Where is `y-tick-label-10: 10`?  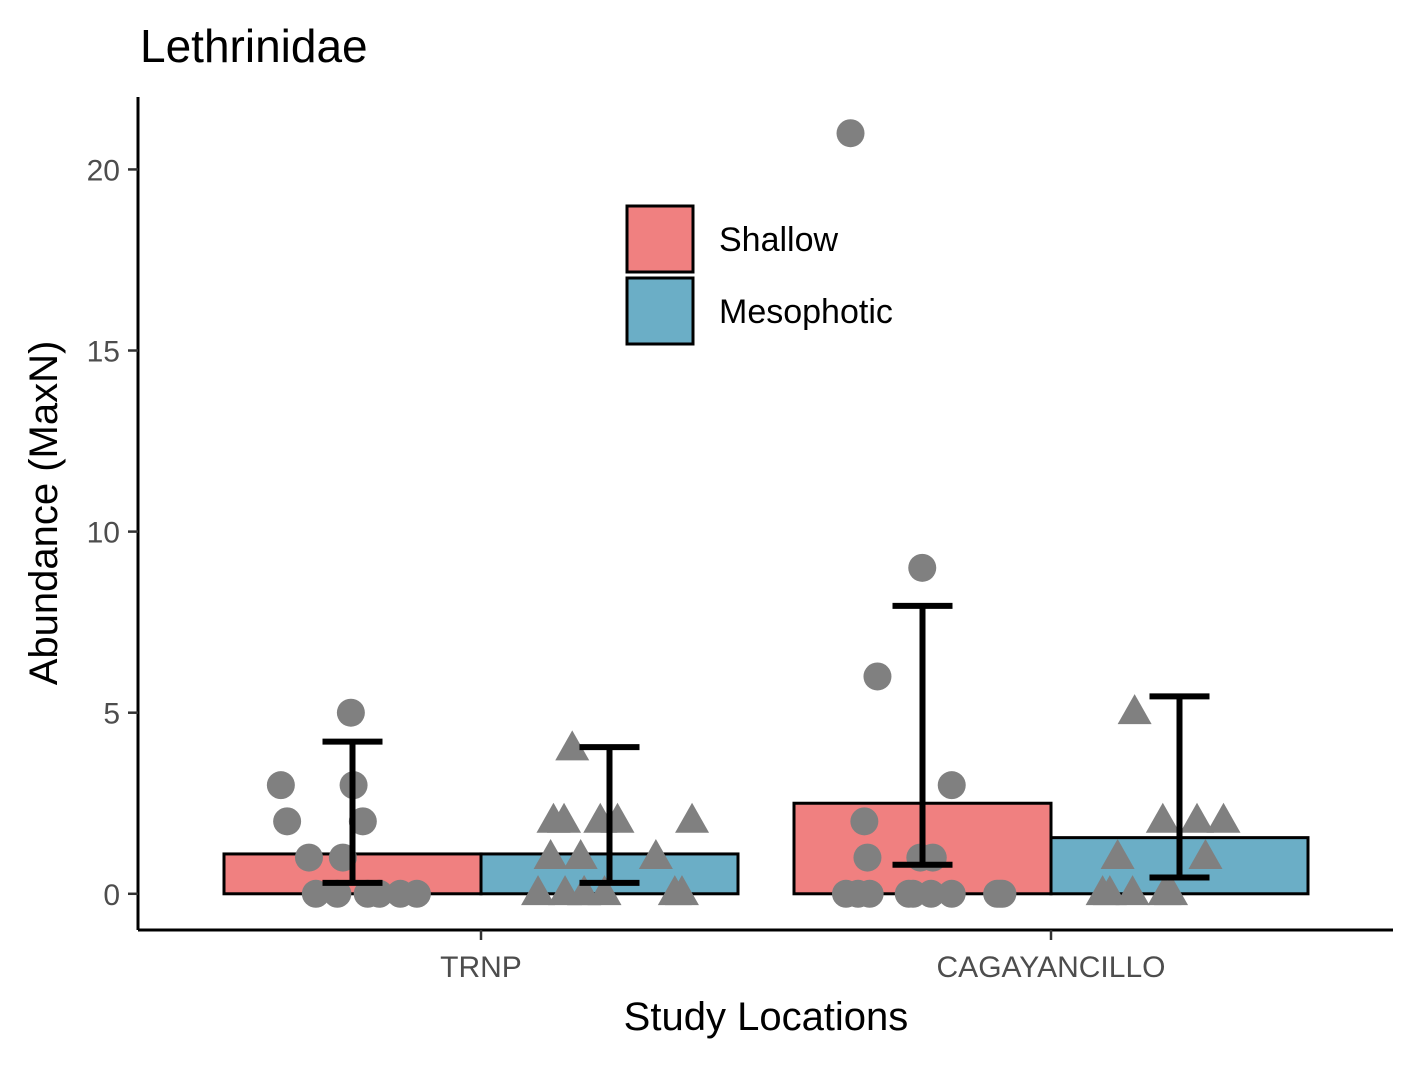 y-tick-label-10: 10 is located at coordinates (103, 533).